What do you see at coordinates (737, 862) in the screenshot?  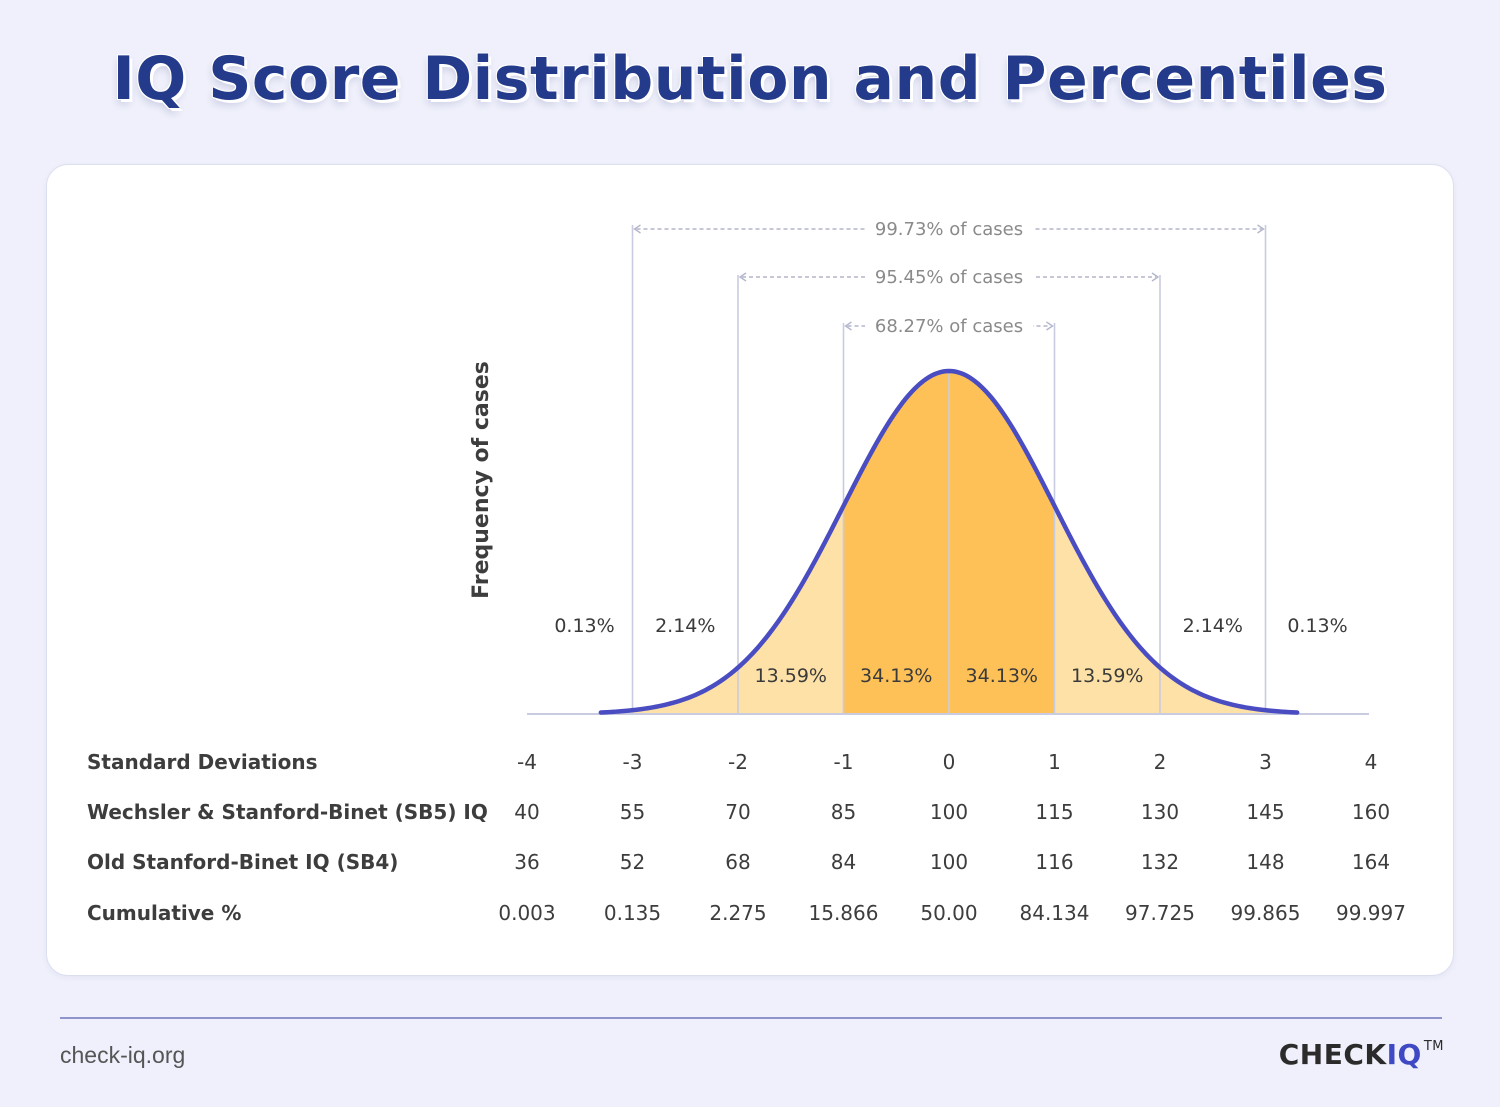 I see `table-value-2-2: 68` at bounding box center [737, 862].